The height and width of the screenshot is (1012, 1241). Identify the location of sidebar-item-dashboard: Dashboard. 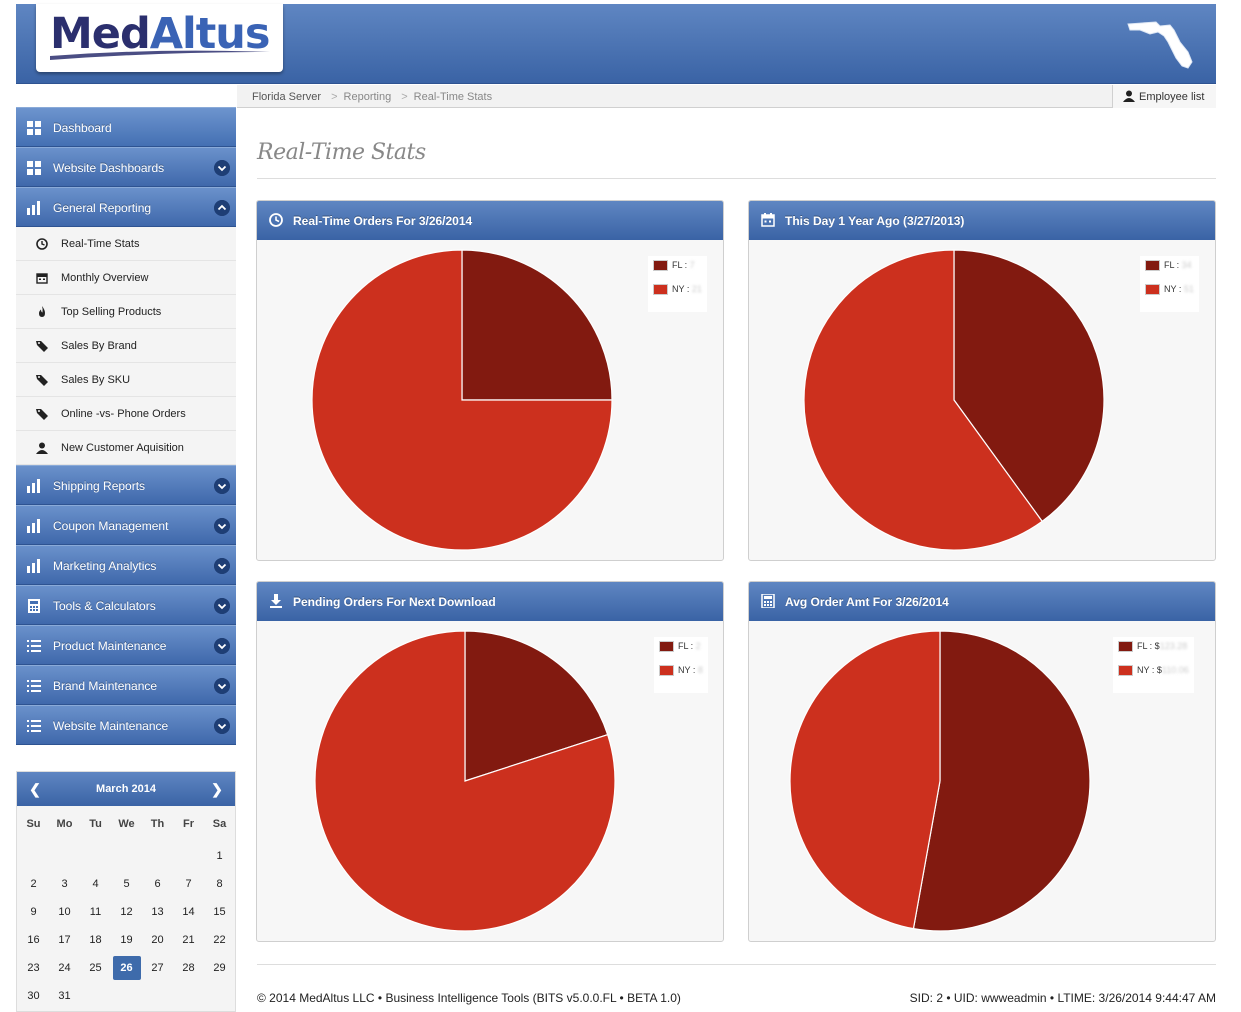
(126, 127).